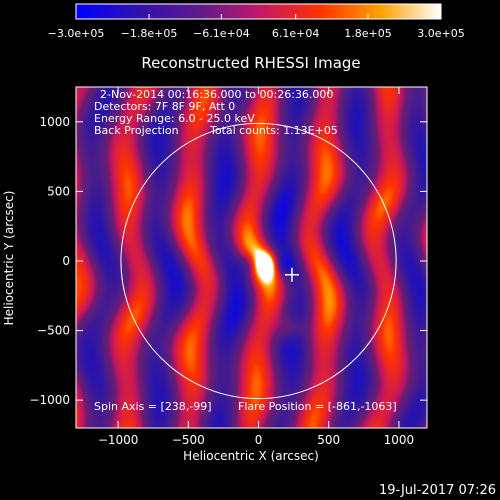 This screenshot has width=500, height=500. I want to click on chart-title: Reconstructed RHESSI Image, so click(250, 63).